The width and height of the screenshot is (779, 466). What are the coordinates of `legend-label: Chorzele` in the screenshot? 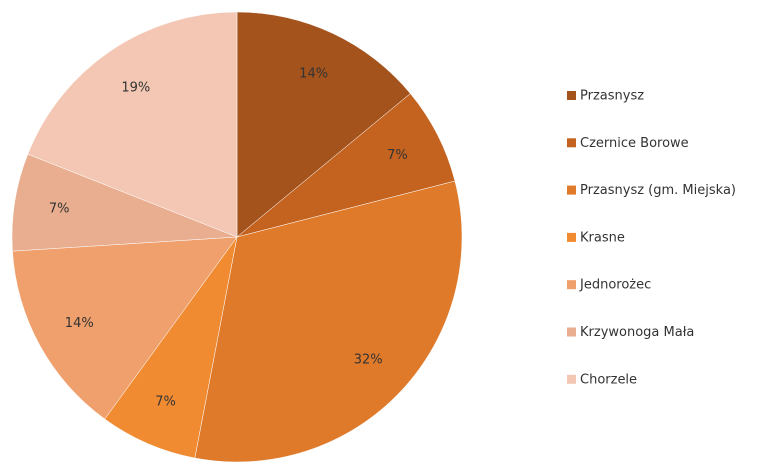 It's located at (608, 379).